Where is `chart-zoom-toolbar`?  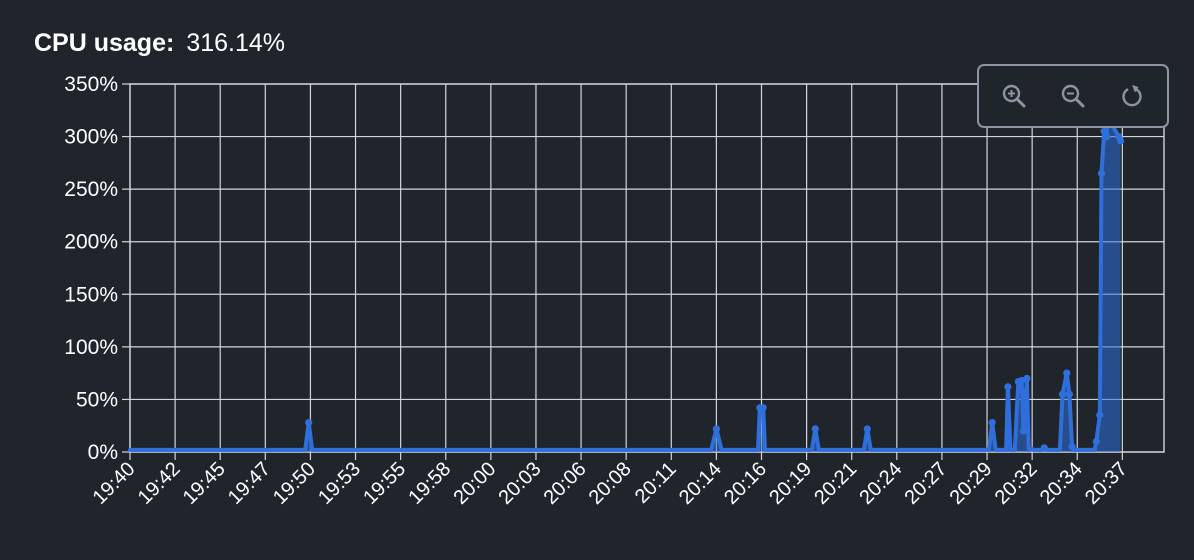
chart-zoom-toolbar is located at coordinates (1073, 96).